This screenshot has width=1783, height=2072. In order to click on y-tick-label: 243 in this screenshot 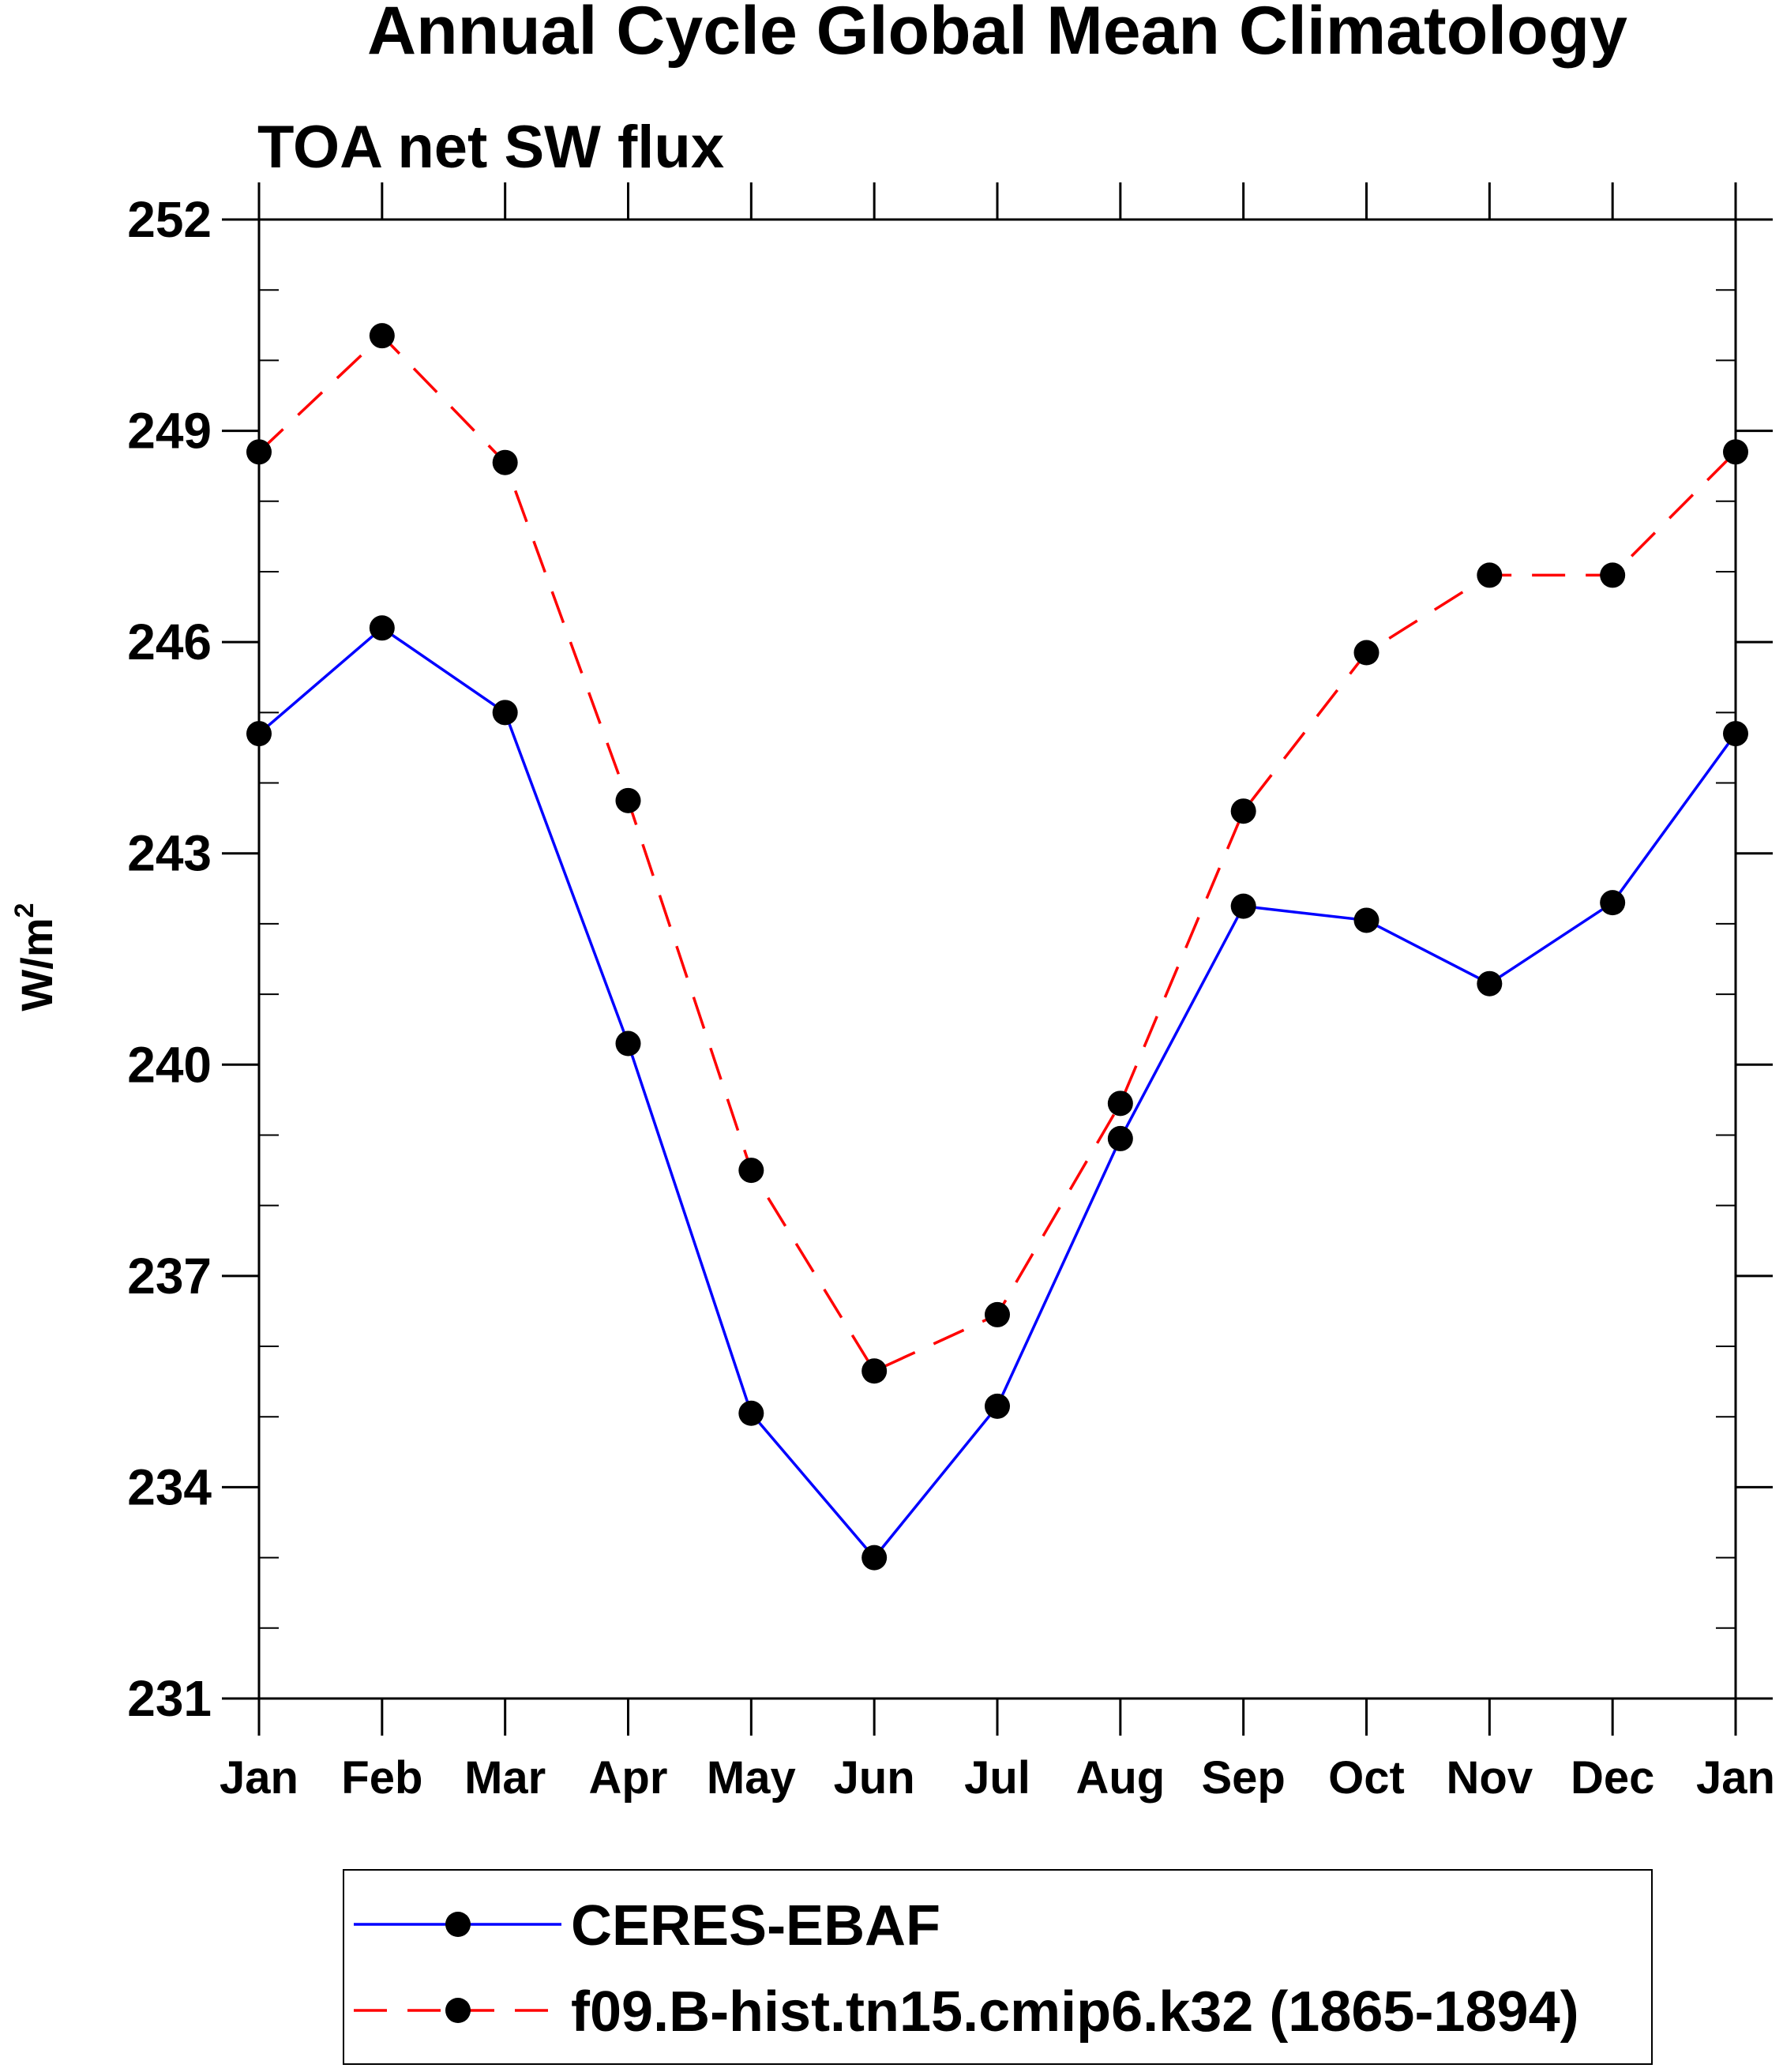, I will do `click(170, 853)`.